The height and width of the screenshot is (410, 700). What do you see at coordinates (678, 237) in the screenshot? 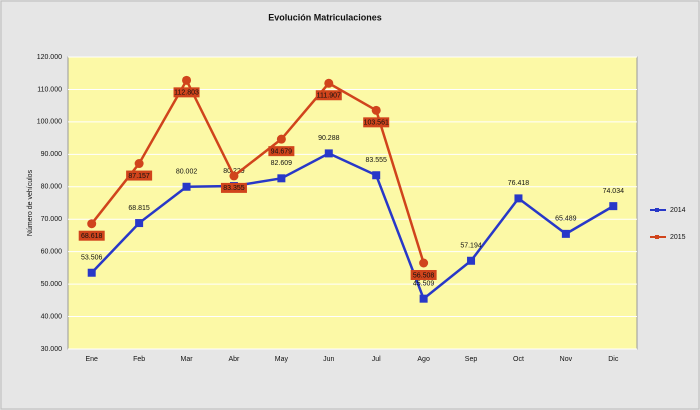
I see `legend-label: 2015` at bounding box center [678, 237].